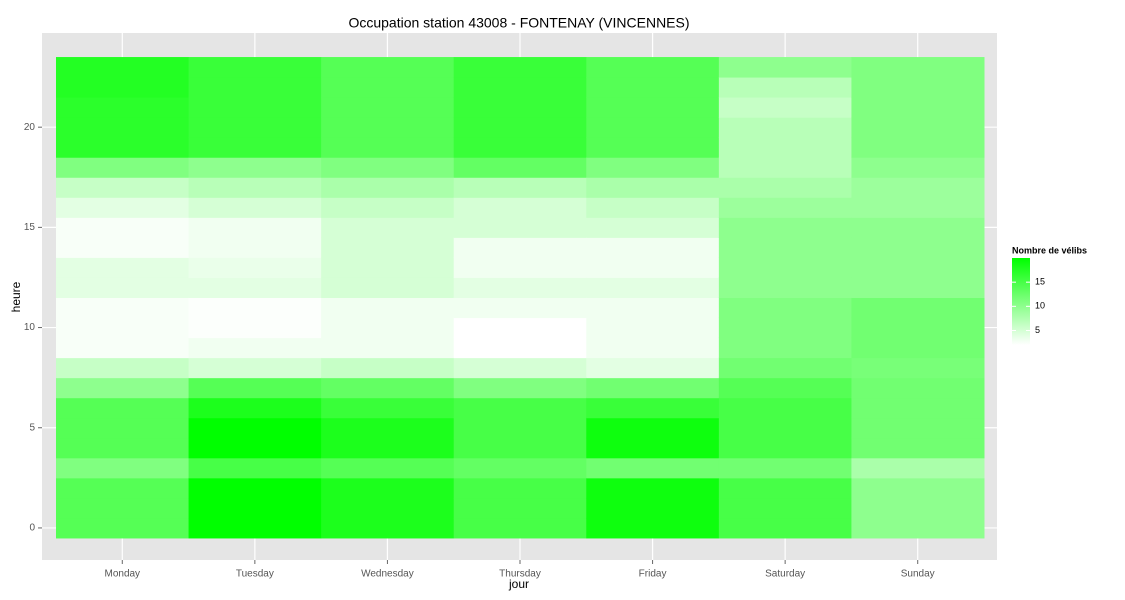  Describe the element at coordinates (1040, 282) in the screenshot. I see `legend-tick-label: 15` at that location.